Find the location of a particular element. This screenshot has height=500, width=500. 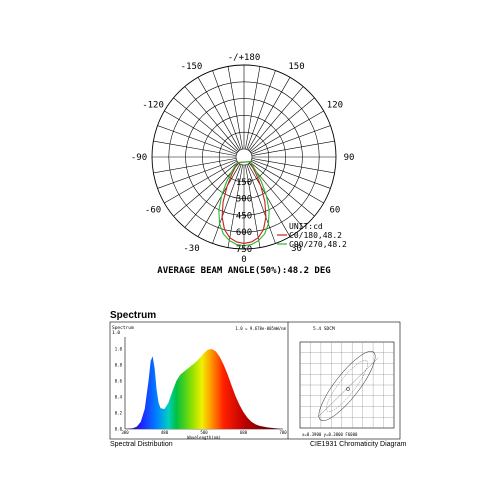

spectral-distribution-caption: Spectral Distribution is located at coordinates (141, 444).